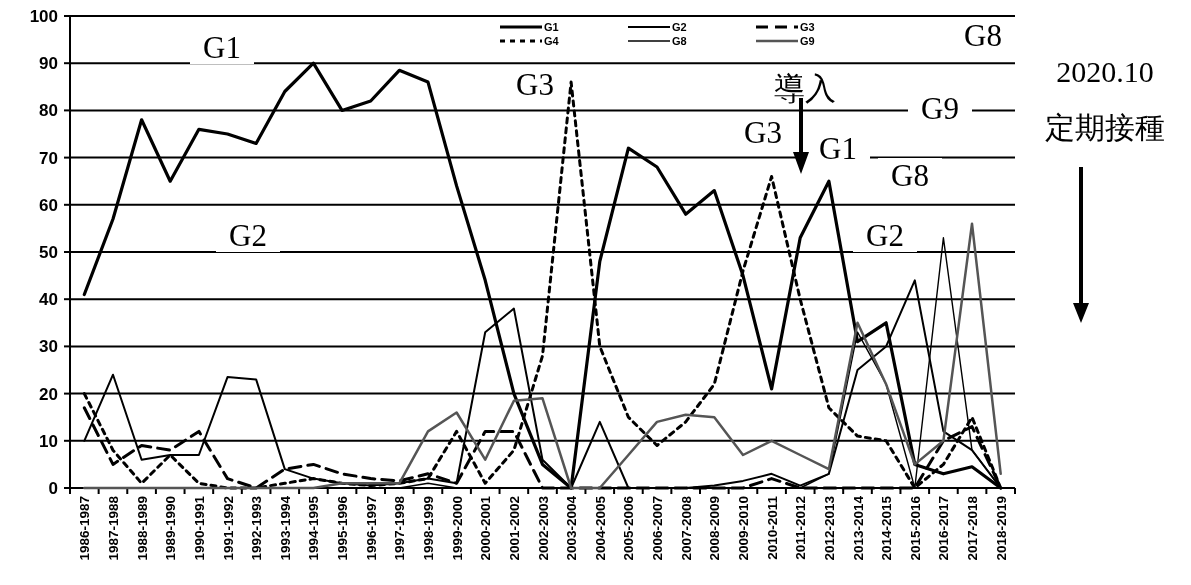 The image size is (1191, 585). I want to click on x-tick-label: 2000-2001, so click(486, 528).